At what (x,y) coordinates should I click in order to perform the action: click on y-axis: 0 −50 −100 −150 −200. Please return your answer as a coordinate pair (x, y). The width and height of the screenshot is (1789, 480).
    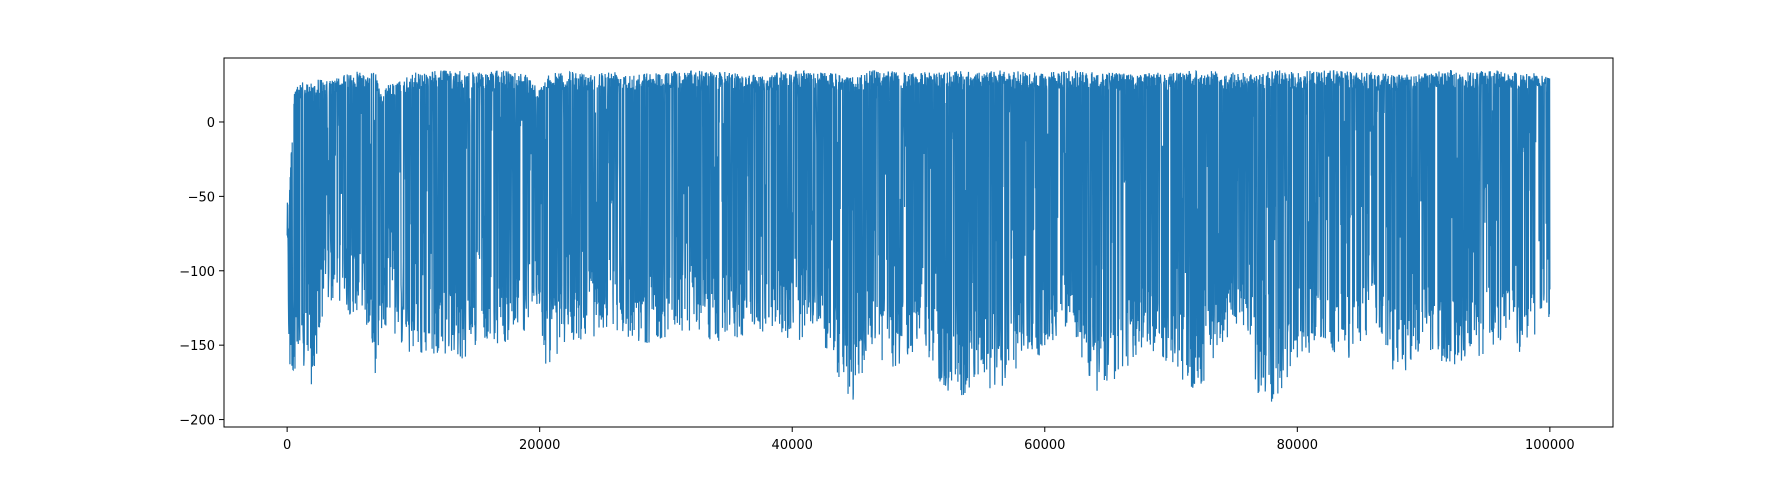
    Looking at the image, I should click on (201, 272).